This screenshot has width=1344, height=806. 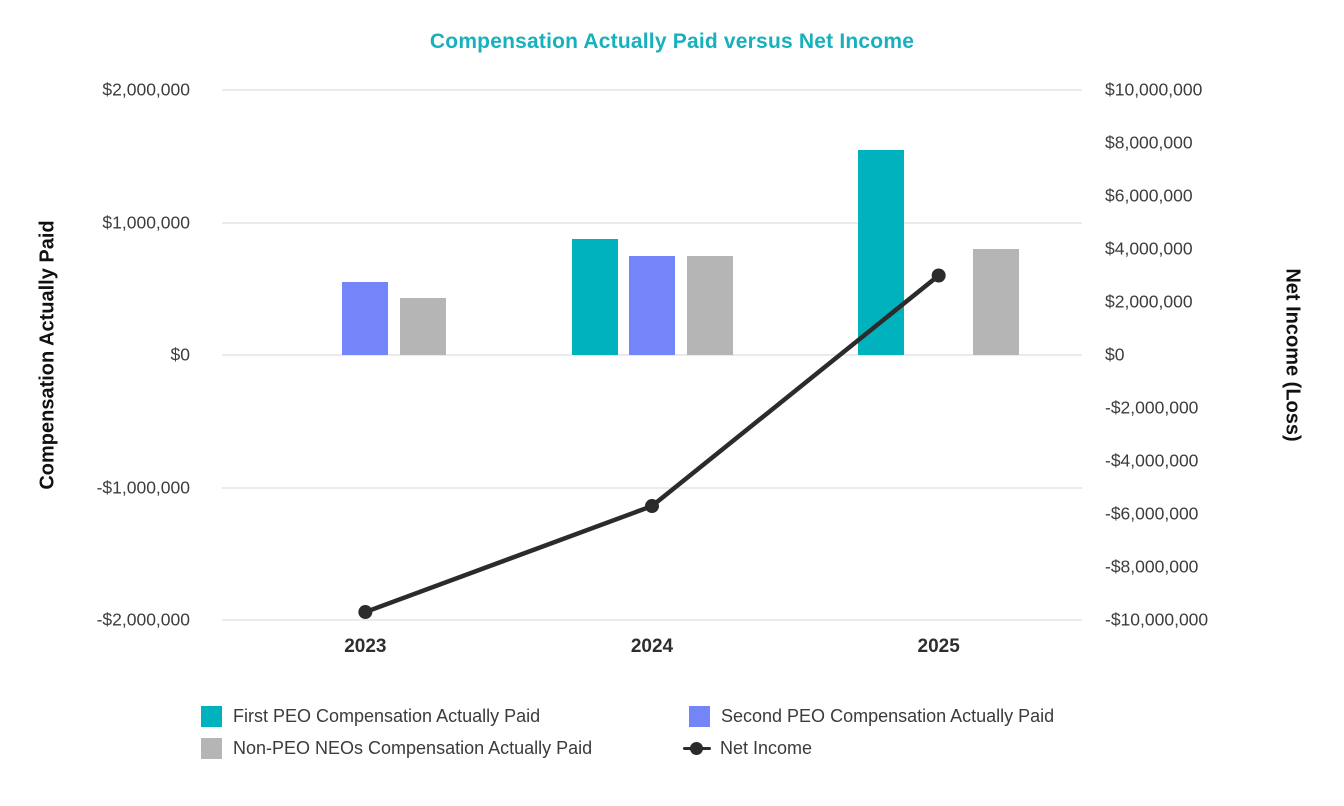 I want to click on right-axis-title: Net Income (Loss), so click(x=1292, y=355).